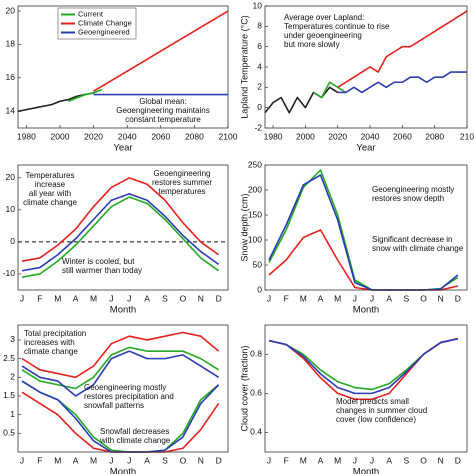  Describe the element at coordinates (372, 401) in the screenshot. I see `annotation: Model predicts small` at that location.